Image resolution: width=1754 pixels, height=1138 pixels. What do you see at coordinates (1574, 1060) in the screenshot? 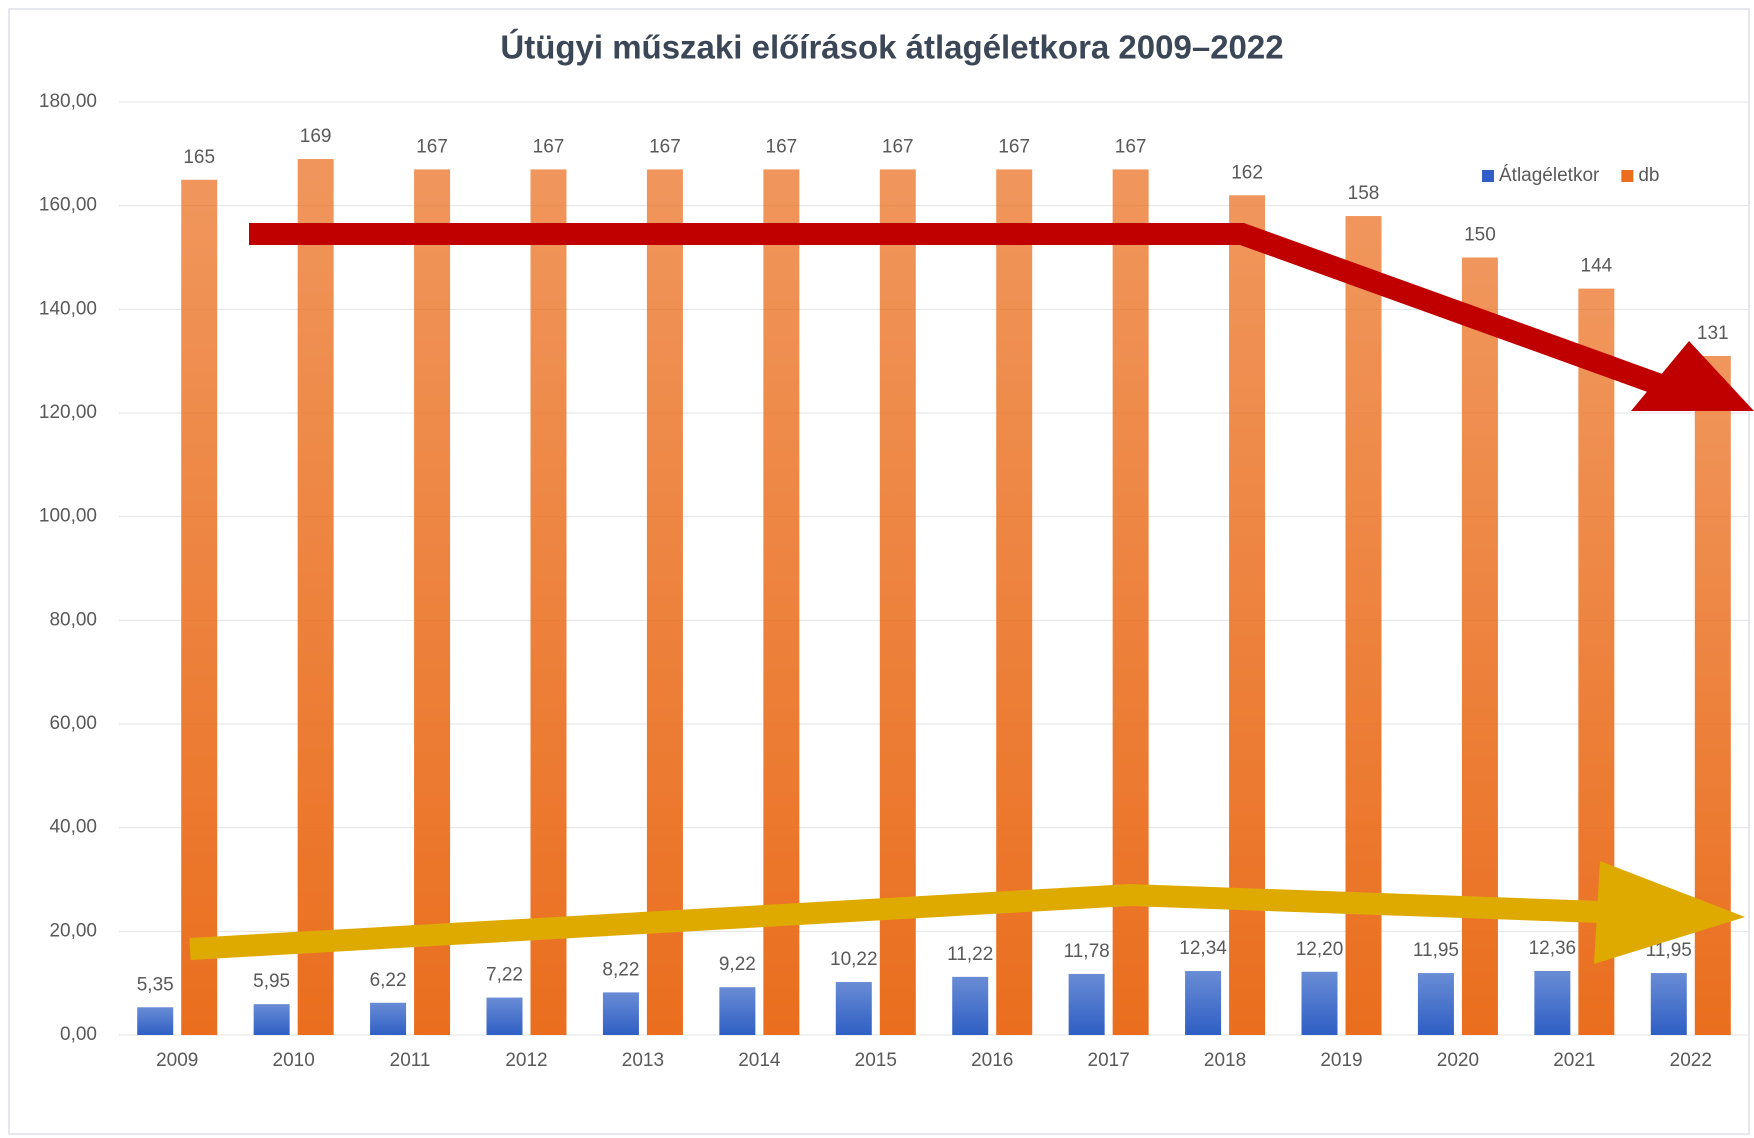
I see `x-tick-label: 2021` at bounding box center [1574, 1060].